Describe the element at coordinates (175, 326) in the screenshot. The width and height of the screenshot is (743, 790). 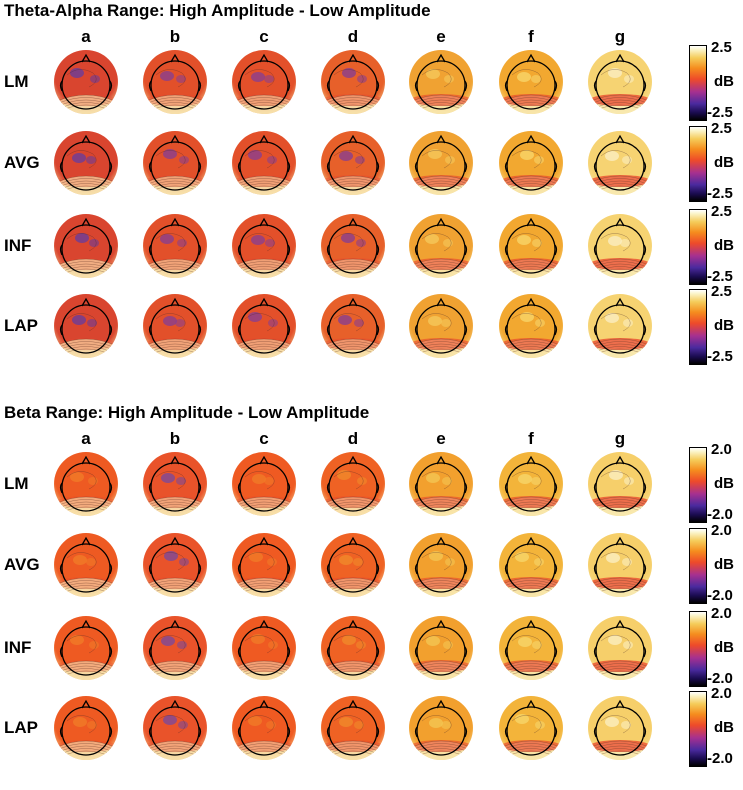
I see `topomap-theta-alpha-lap-b` at that location.